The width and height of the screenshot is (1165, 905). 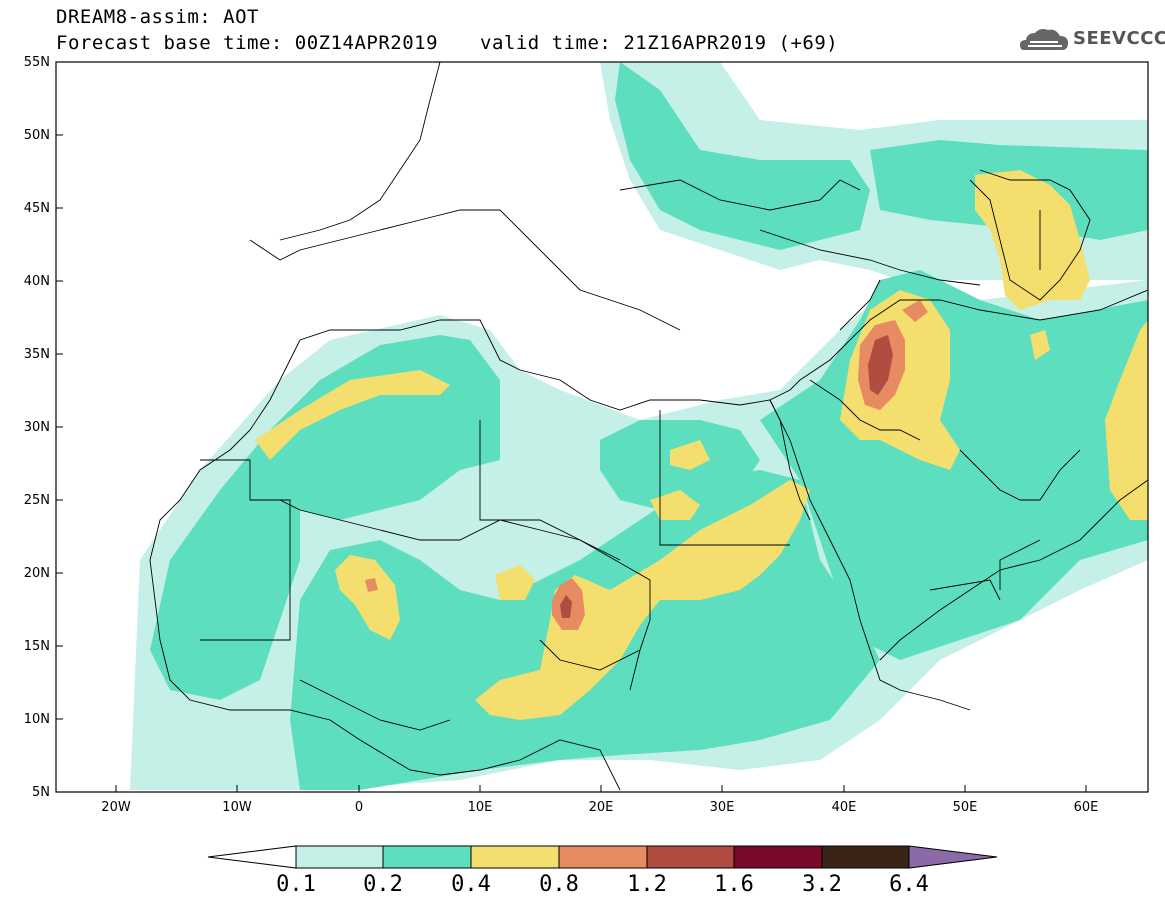 I want to click on lon-label: 50E, so click(x=965, y=807).